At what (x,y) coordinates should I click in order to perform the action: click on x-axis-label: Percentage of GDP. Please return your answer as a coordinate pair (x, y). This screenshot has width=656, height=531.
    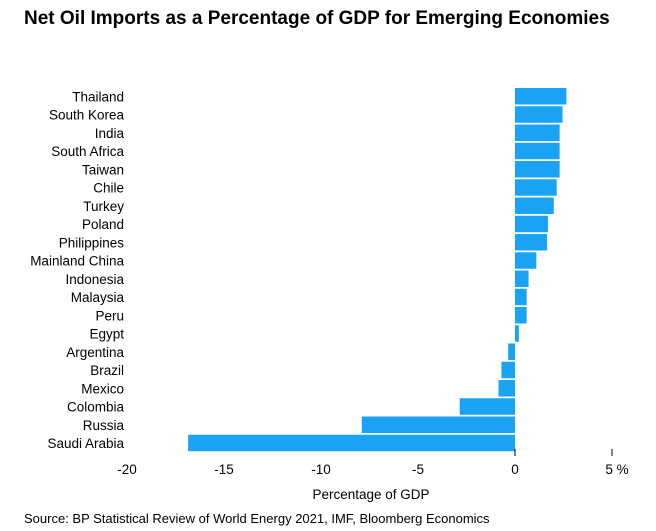
    Looking at the image, I should click on (370, 494).